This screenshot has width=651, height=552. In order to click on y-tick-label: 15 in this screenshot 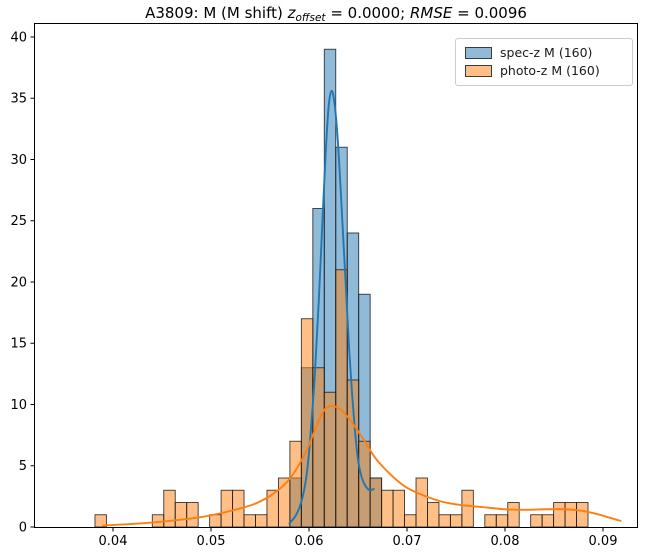, I will do `click(18, 344)`.